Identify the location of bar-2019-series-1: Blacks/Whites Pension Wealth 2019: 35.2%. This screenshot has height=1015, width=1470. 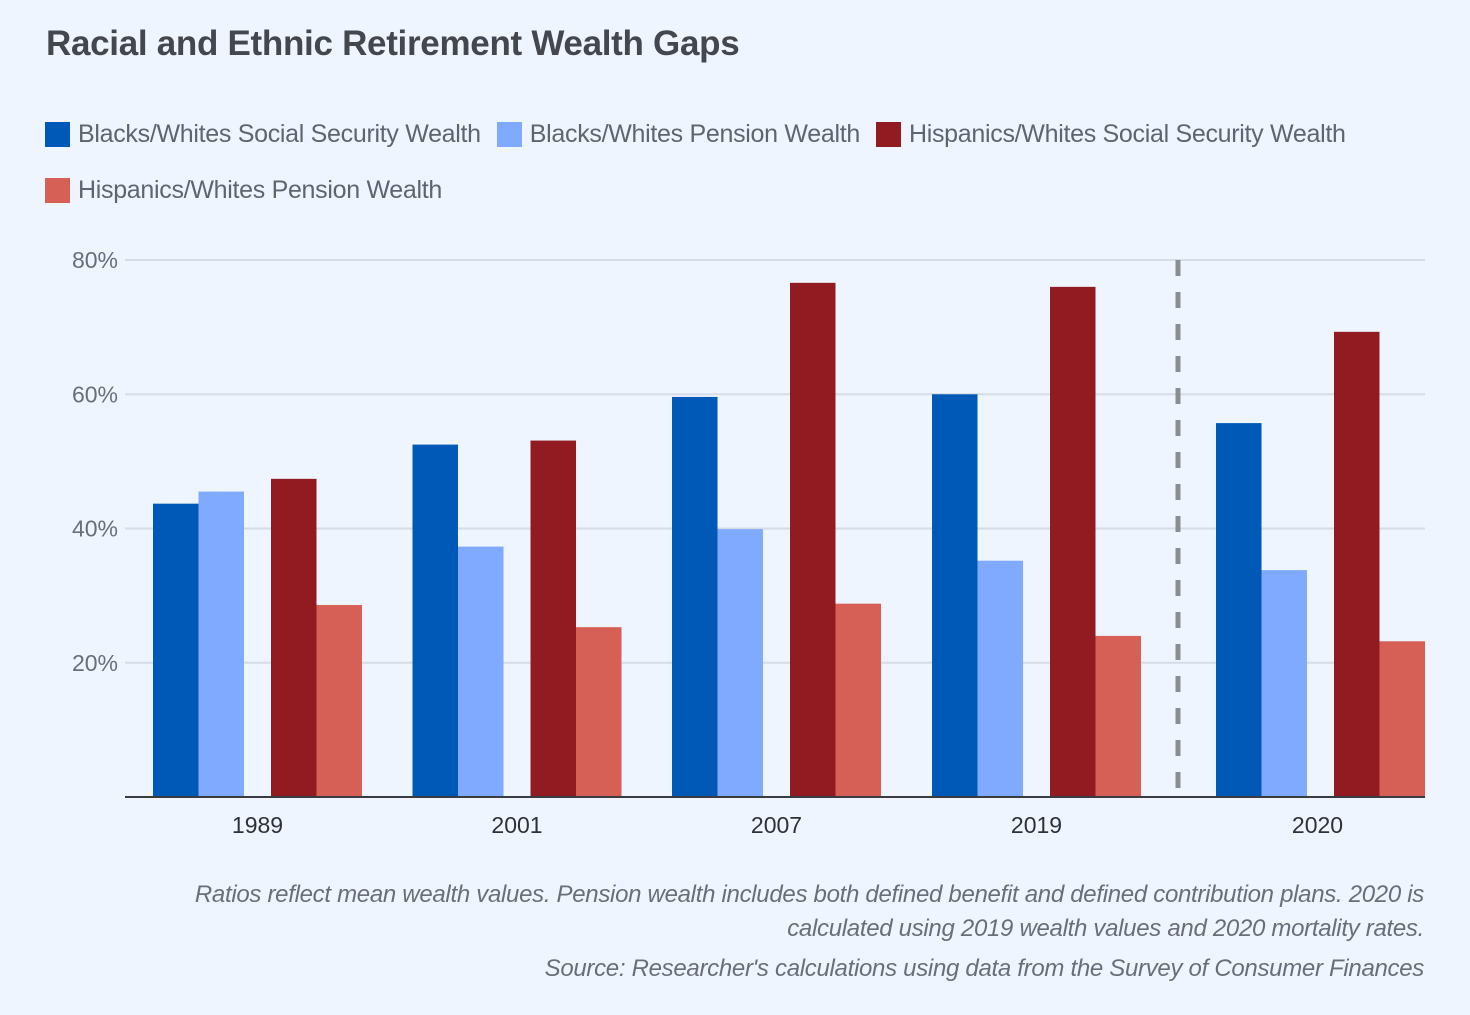
(1000, 678).